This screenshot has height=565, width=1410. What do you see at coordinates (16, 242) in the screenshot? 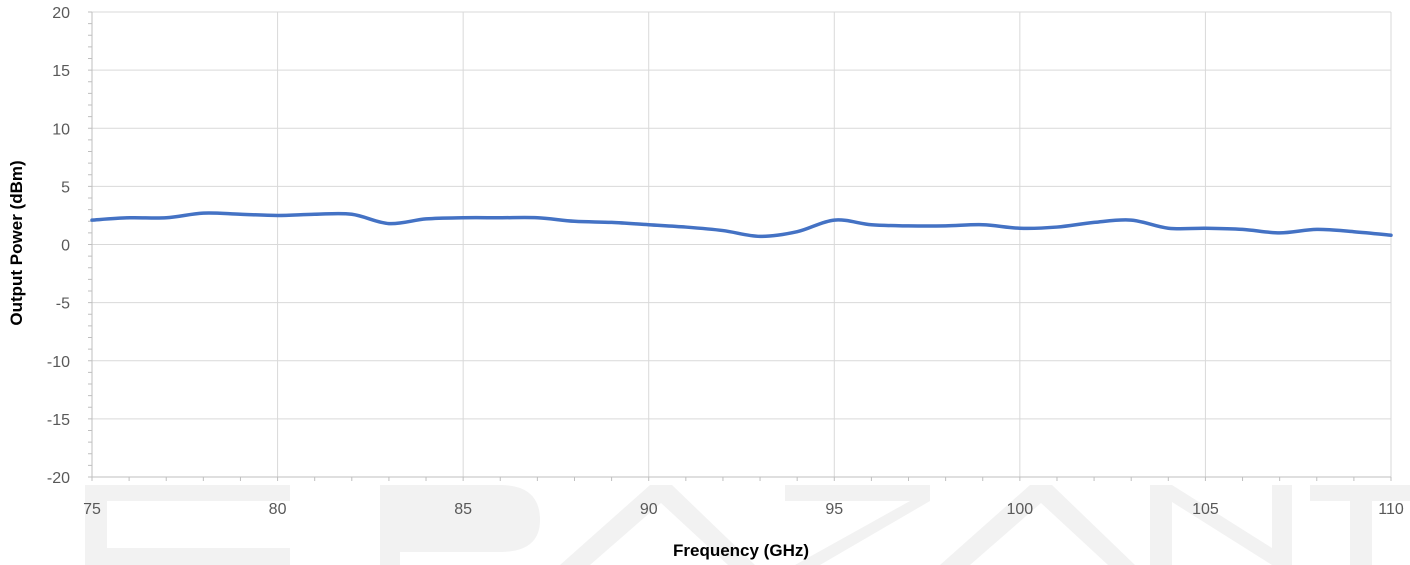
I see `y-axis-title: Output Power (dBm)` at bounding box center [16, 242].